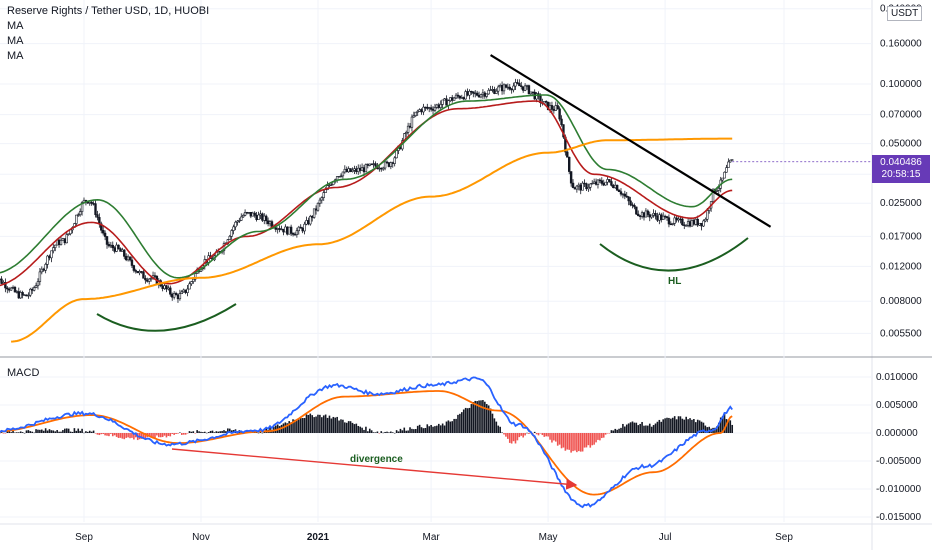 Image resolution: width=932 pixels, height=550 pixels. What do you see at coordinates (23, 373) in the screenshot?
I see `macd-legend: MACD` at bounding box center [23, 373].